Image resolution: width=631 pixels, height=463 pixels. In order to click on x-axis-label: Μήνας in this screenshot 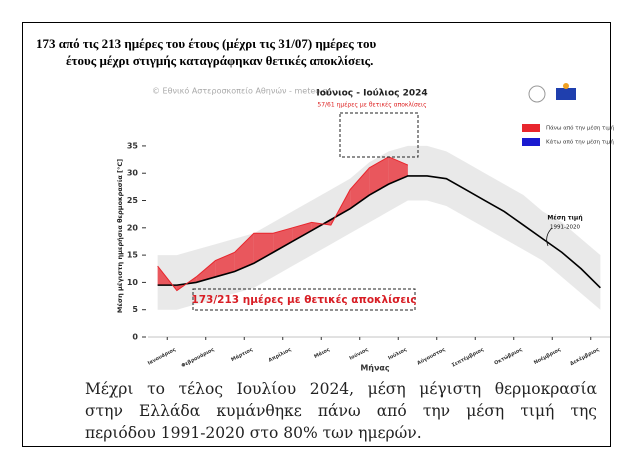, I will do `click(375, 368)`.